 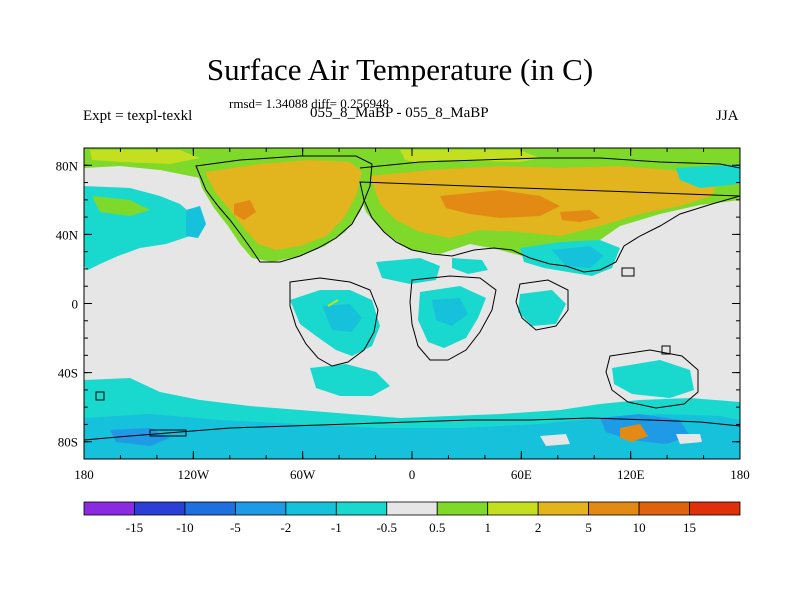 I want to click on antarctic-deep-blue-patch, so click(x=400, y=430).